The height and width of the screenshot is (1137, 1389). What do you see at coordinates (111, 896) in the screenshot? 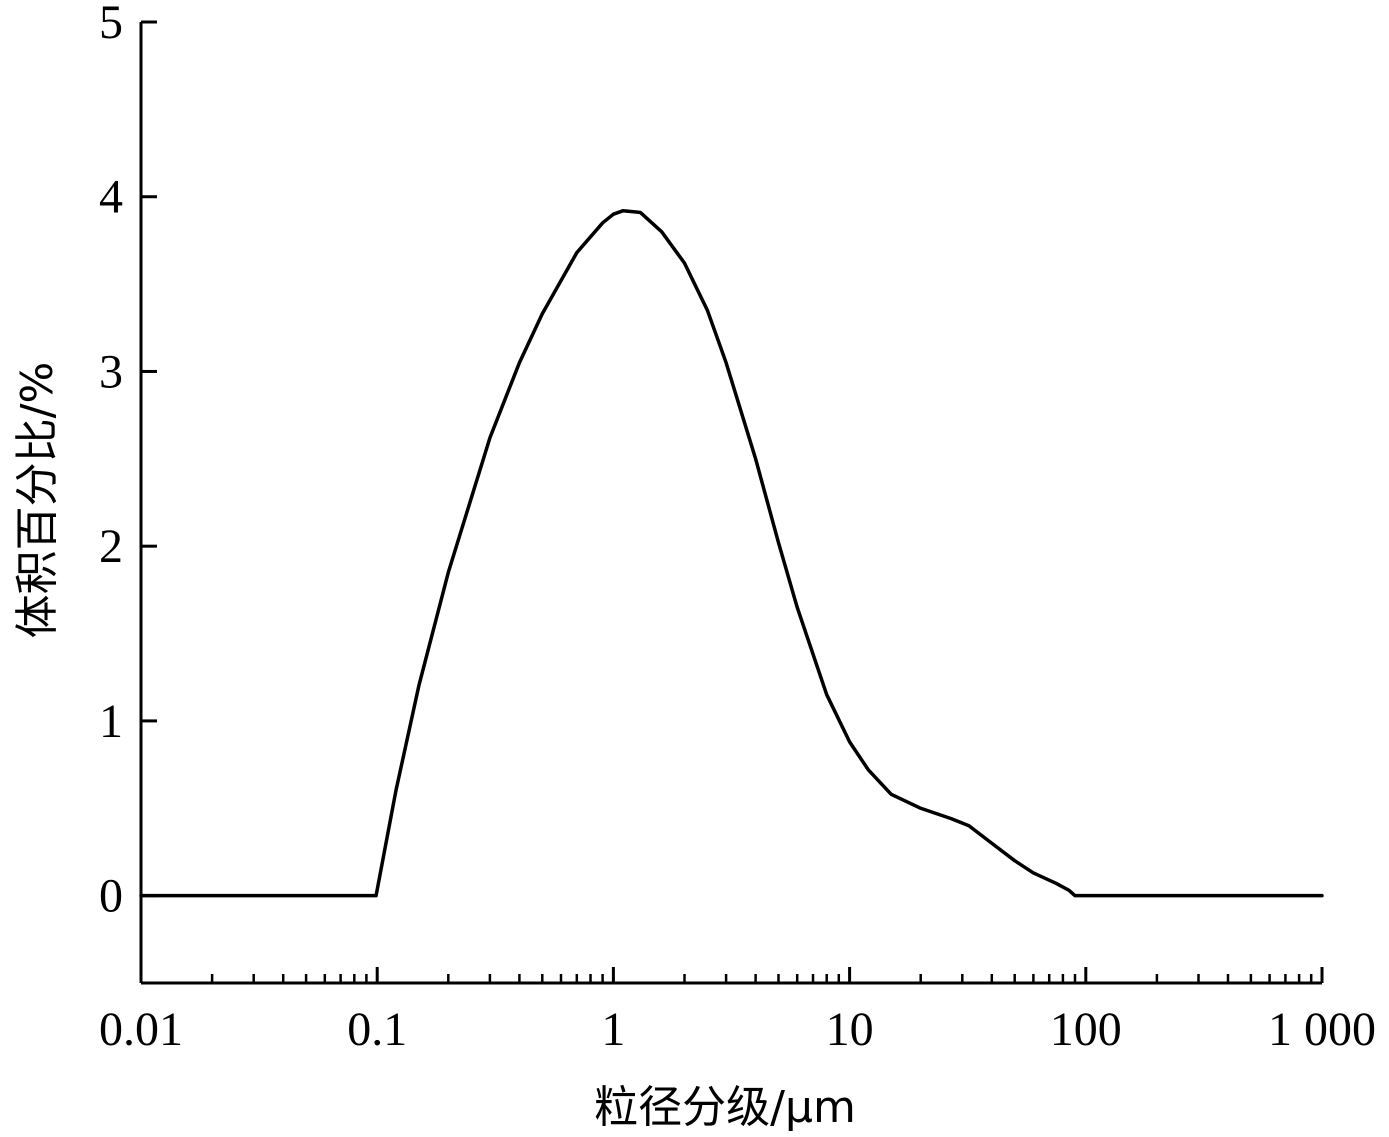
I see `y-tick-label: 0` at bounding box center [111, 896].